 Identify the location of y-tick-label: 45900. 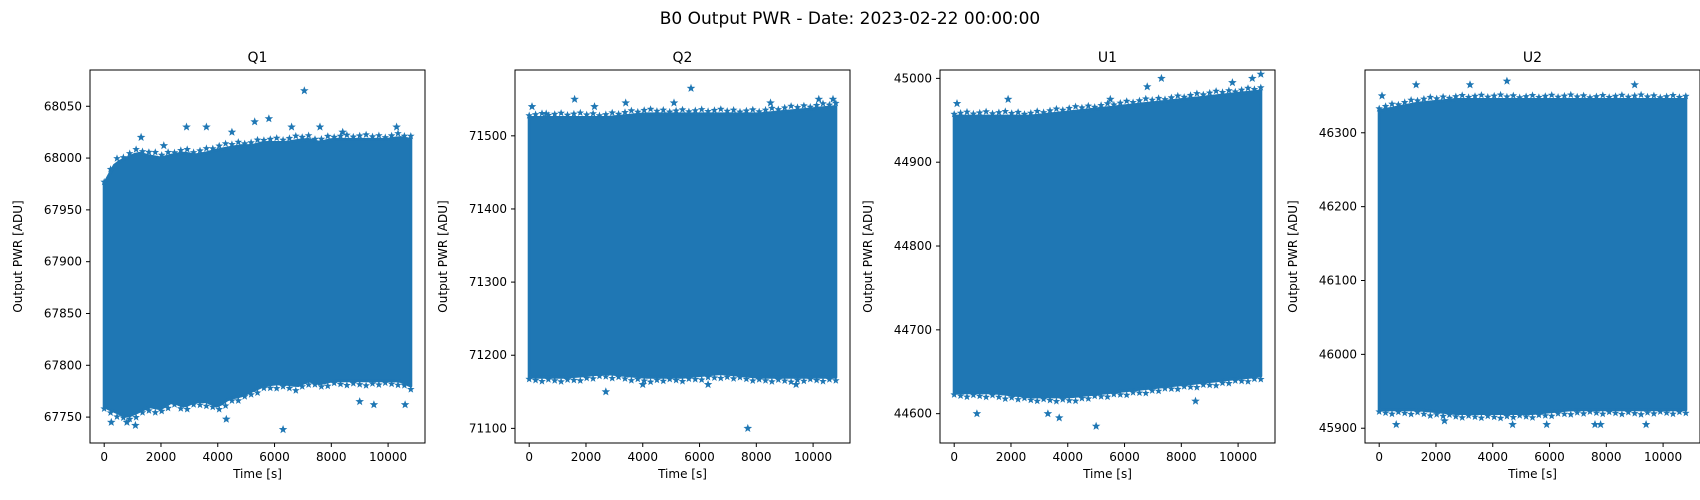
(1338, 428).